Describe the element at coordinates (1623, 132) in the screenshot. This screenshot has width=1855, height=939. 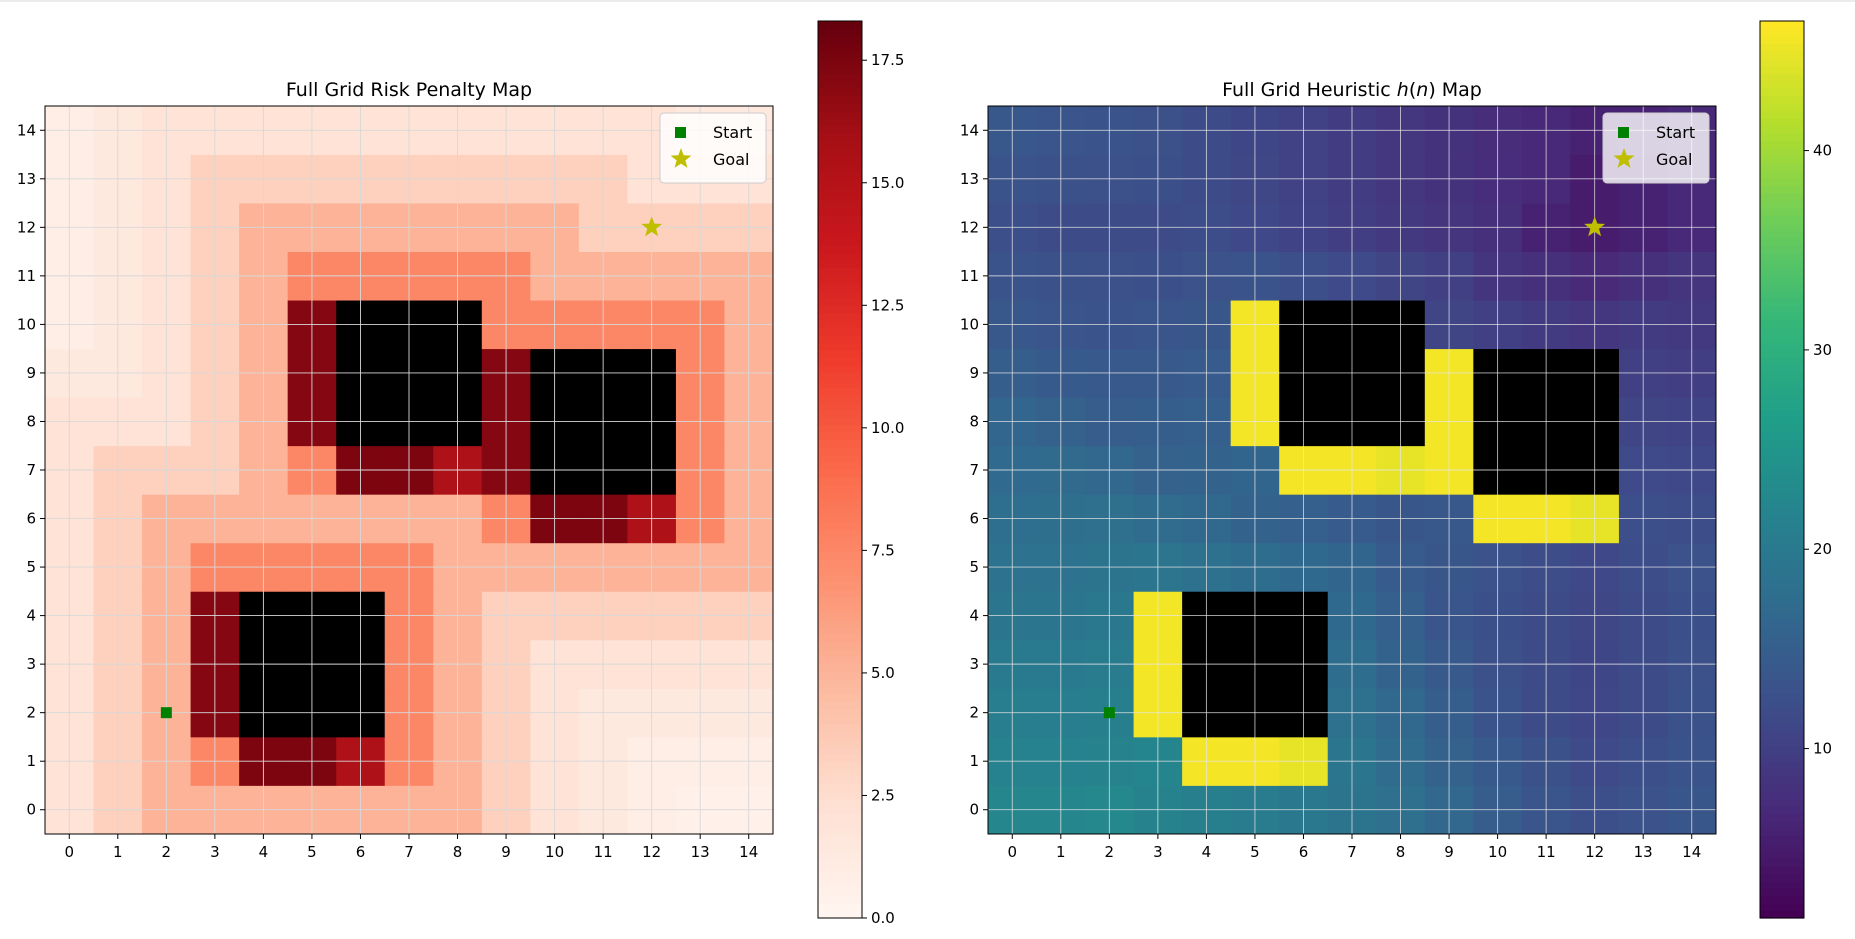
I see `legend-start-icon` at that location.